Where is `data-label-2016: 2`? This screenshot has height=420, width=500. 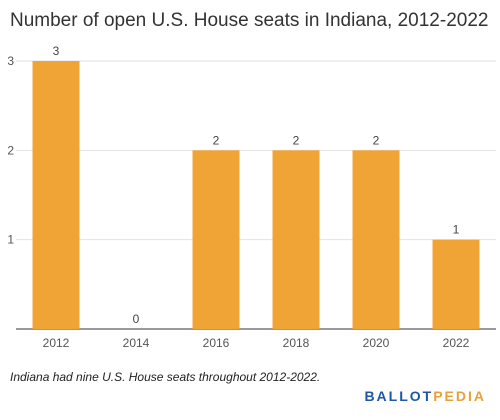 data-label-2016: 2 is located at coordinates (216, 140).